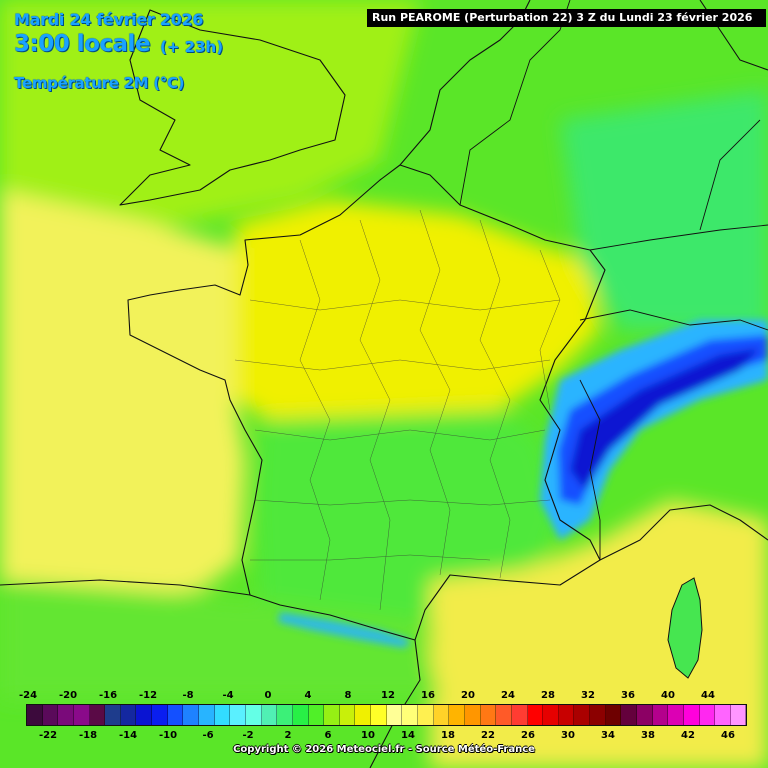  I want to click on legend-swatches, so click(387, 715).